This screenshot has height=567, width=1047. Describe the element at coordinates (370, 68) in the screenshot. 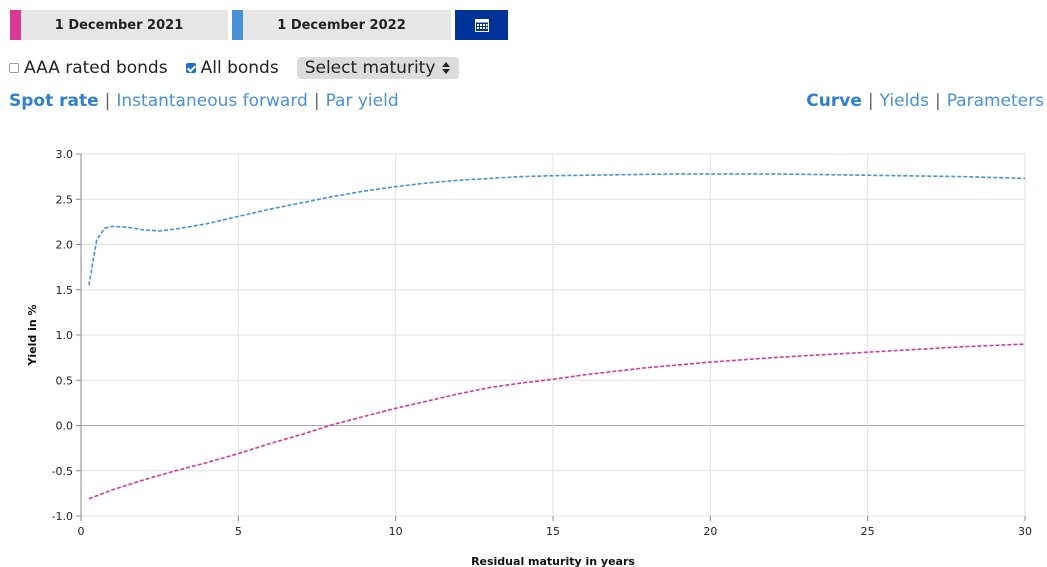

I see `maturity-select-value: Select maturity` at that location.